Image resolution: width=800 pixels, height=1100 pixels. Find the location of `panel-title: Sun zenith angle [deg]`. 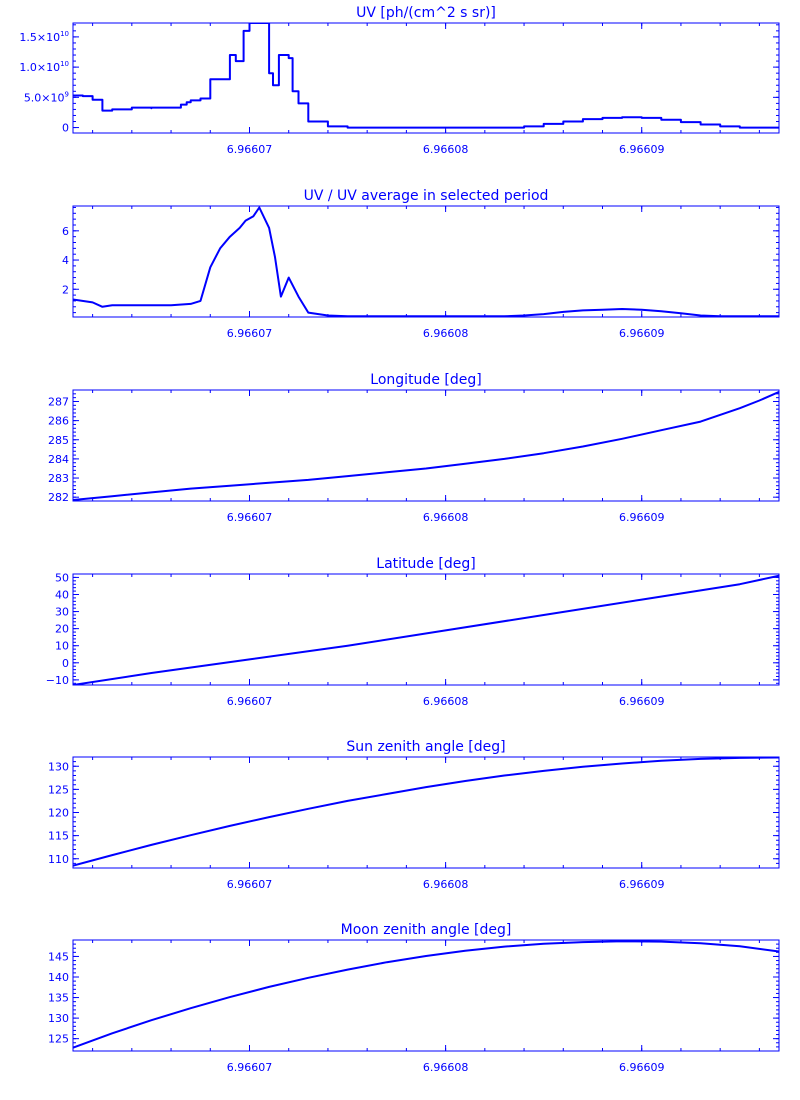

panel-title: Sun zenith angle [deg] is located at coordinates (425, 747).